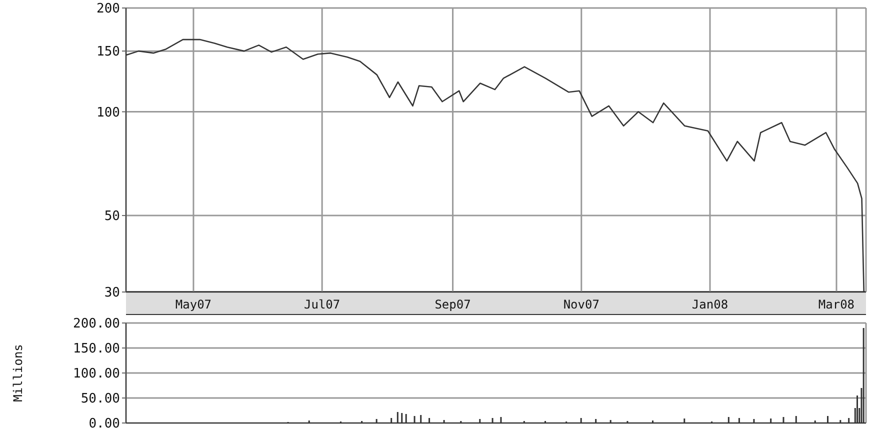  Describe the element at coordinates (322, 305) in the screenshot. I see `x-tick-label: Jul07` at that location.